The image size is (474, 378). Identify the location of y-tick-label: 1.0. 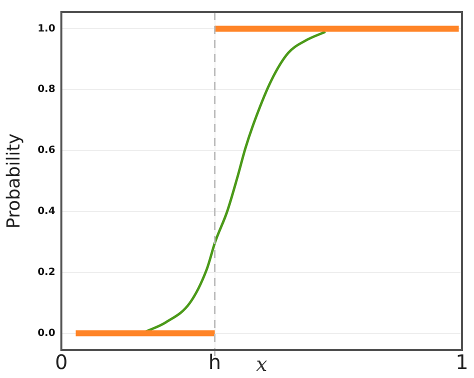
(47, 28).